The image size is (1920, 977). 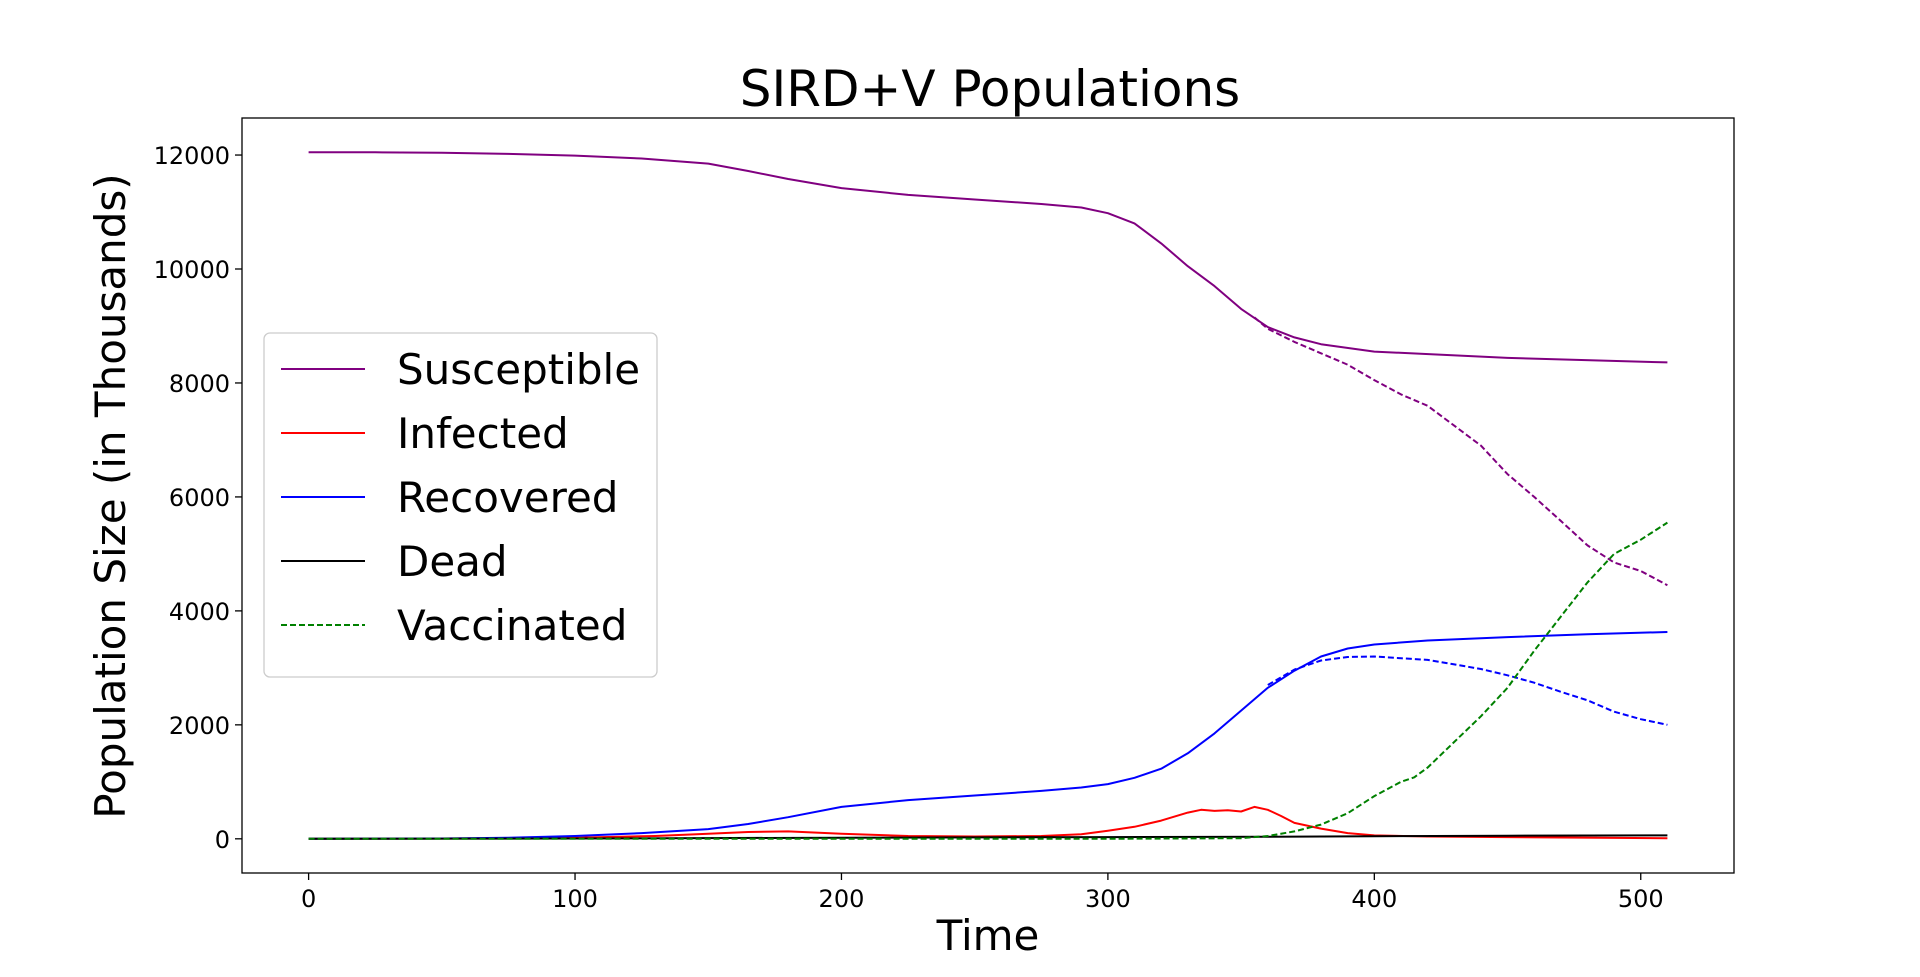 What do you see at coordinates (452, 561) in the screenshot?
I see `legend-entry: Dead` at bounding box center [452, 561].